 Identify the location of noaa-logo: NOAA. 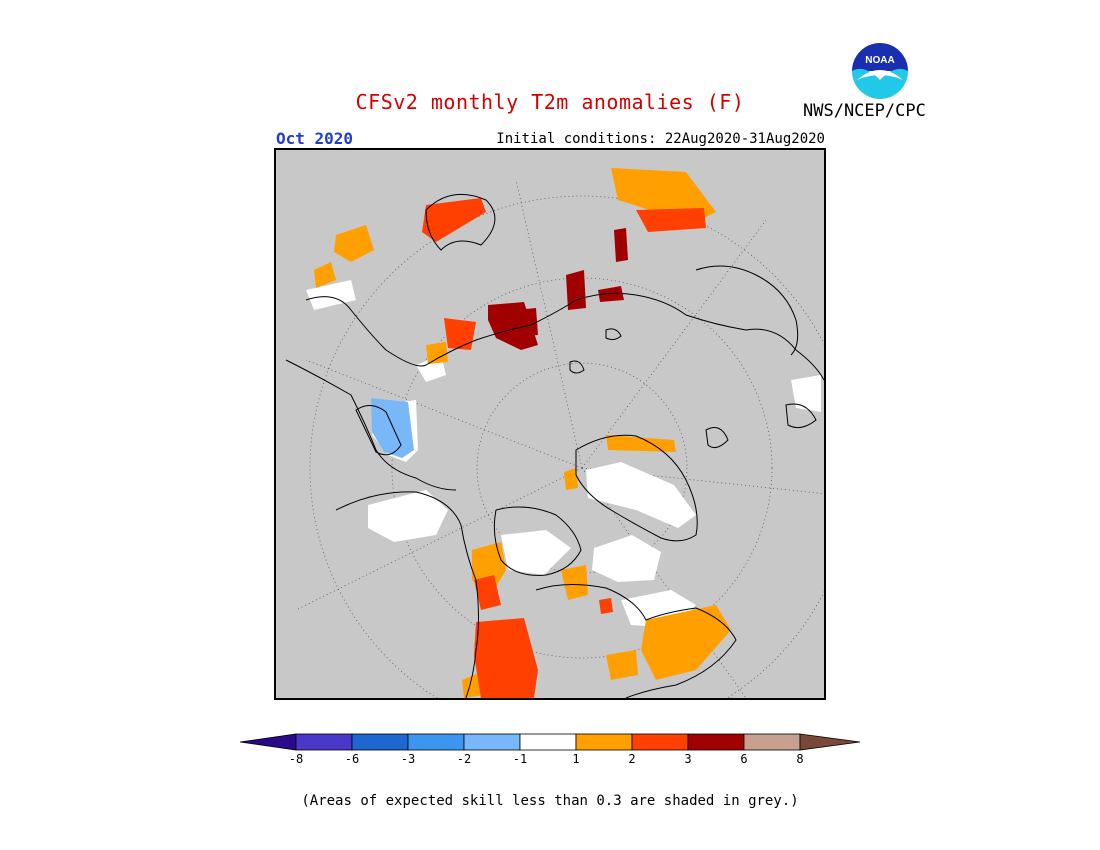
(880, 71).